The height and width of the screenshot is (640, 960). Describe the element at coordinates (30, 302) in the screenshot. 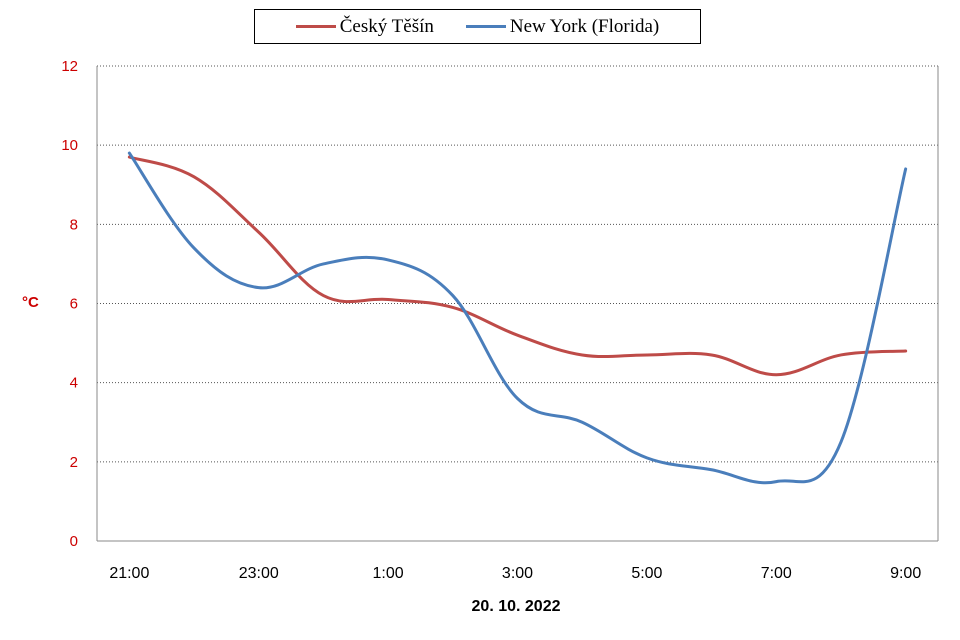

I see `y-axis-label: °C` at that location.